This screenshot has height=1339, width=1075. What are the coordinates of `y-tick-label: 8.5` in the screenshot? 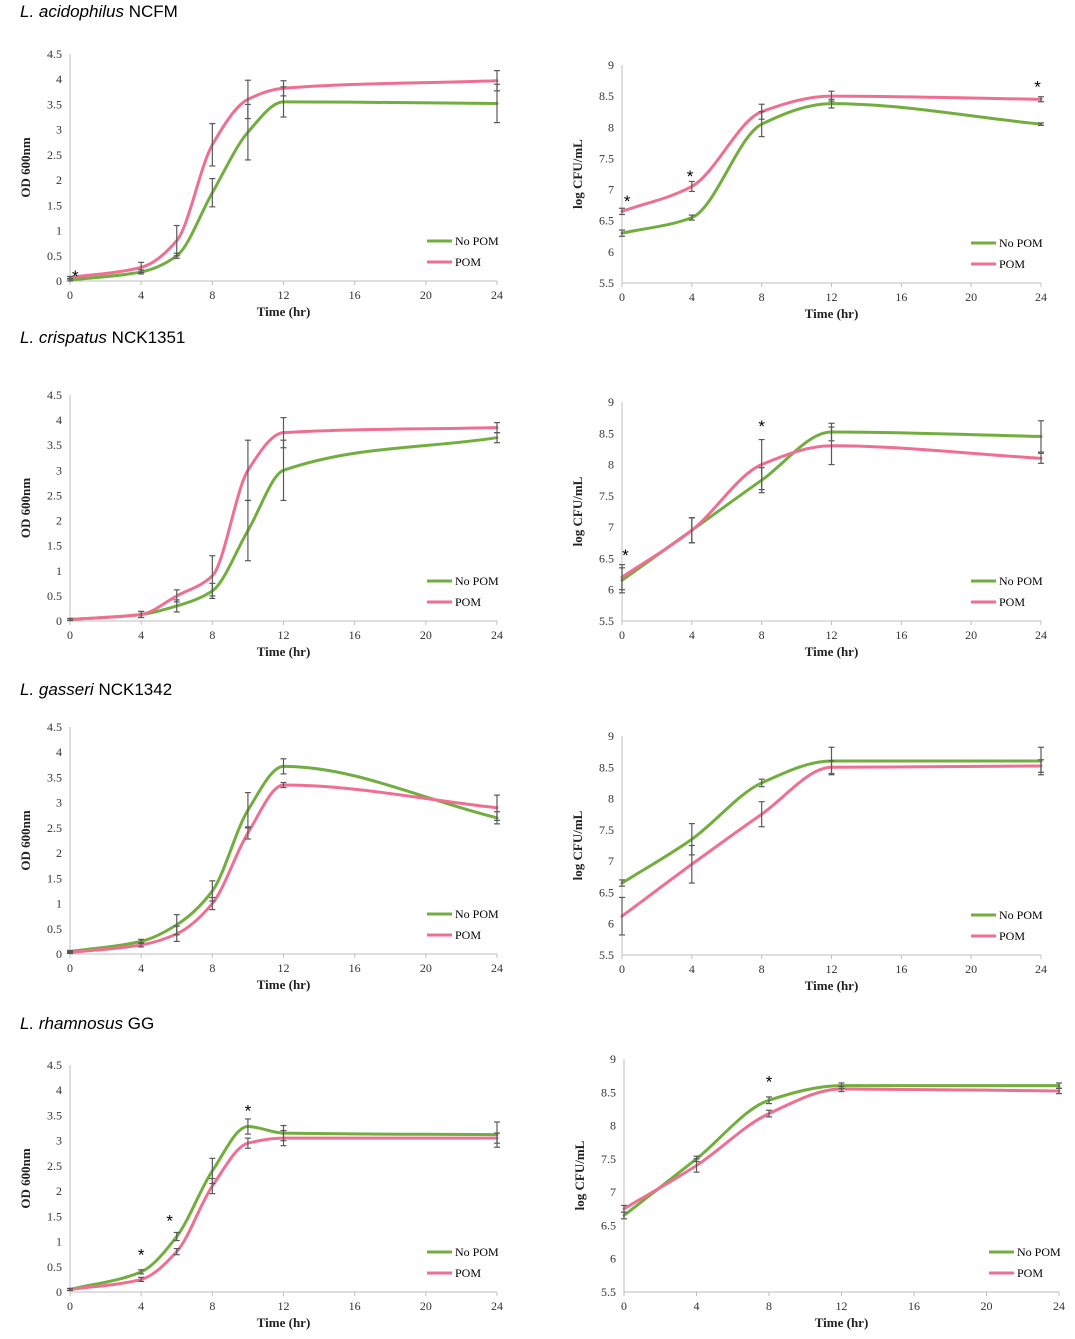 It's located at (606, 767).